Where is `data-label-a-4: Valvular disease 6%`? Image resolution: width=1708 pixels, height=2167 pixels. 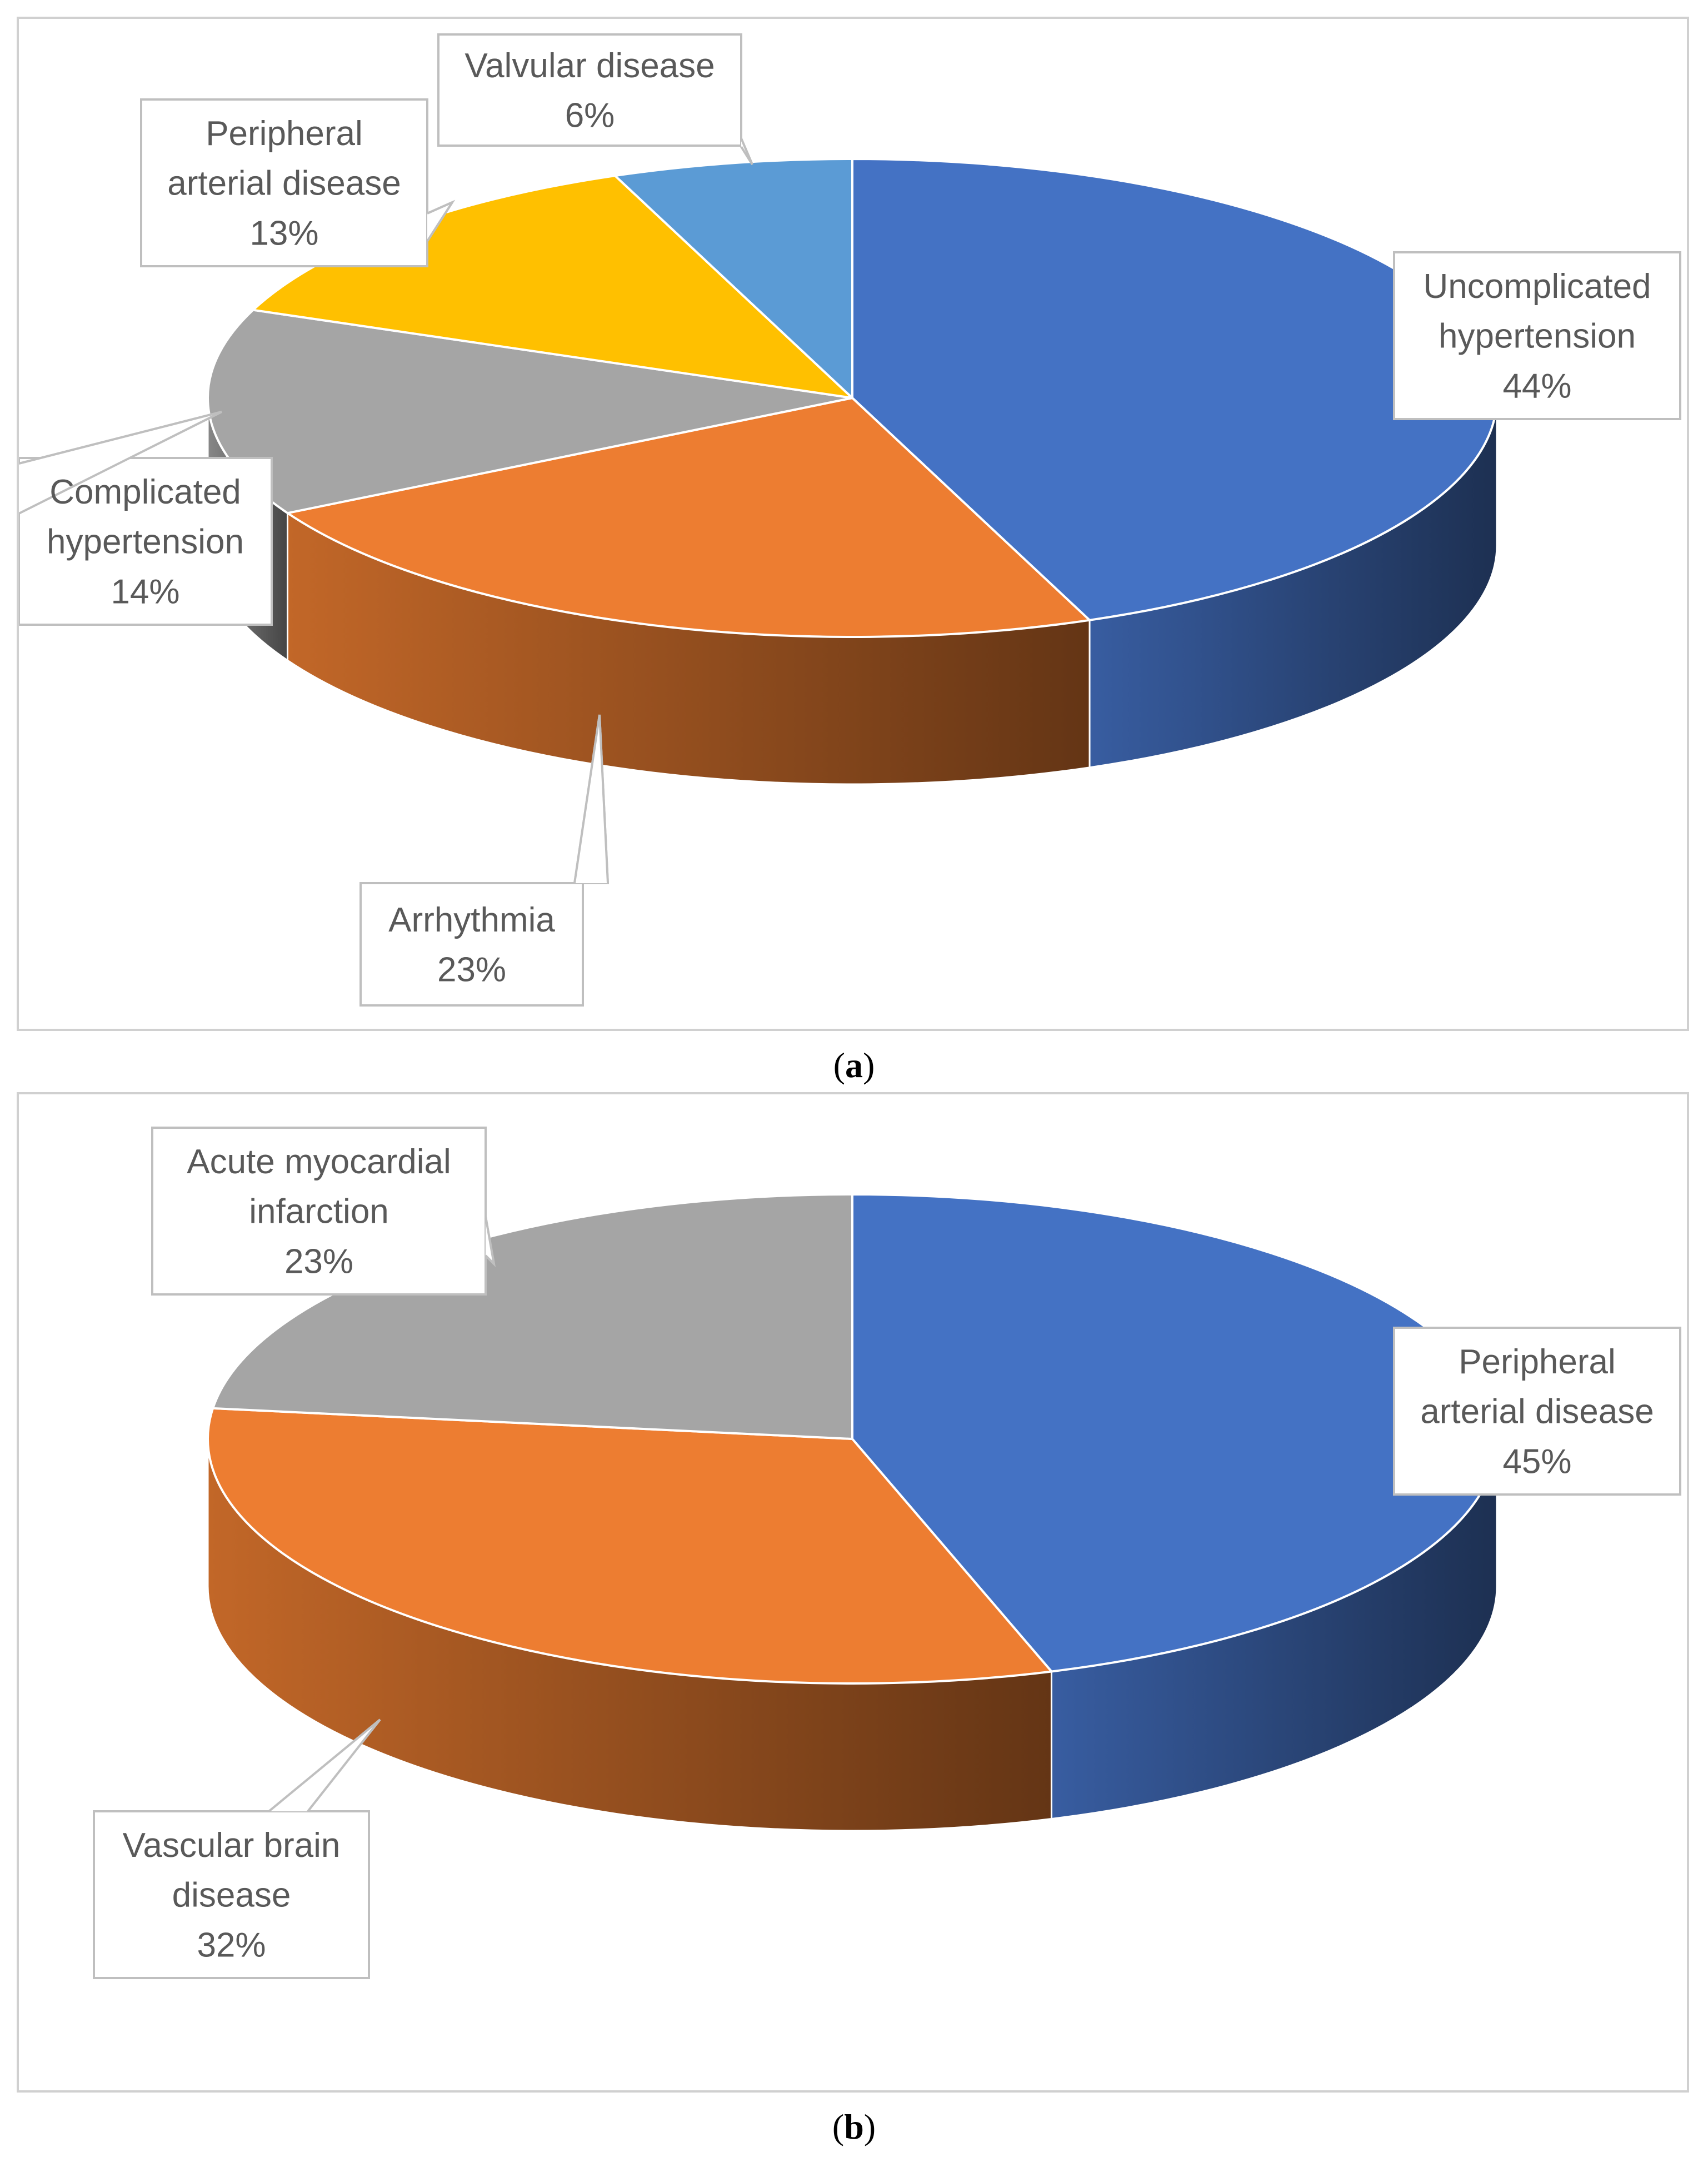
data-label-a-4: Valvular disease 6% is located at coordinates (595, 99).